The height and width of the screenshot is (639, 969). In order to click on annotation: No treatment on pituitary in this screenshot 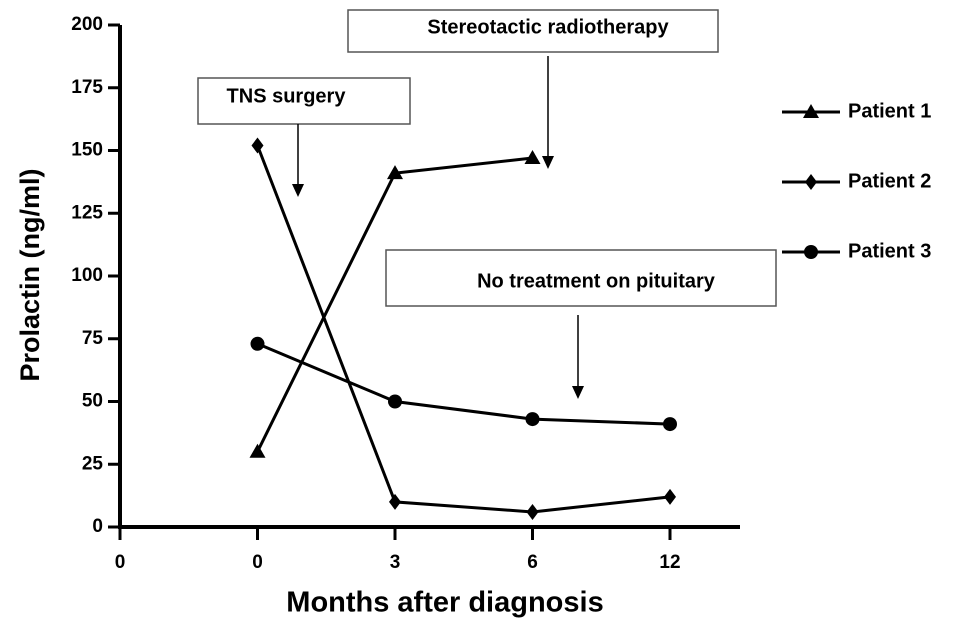, I will do `click(596, 281)`.